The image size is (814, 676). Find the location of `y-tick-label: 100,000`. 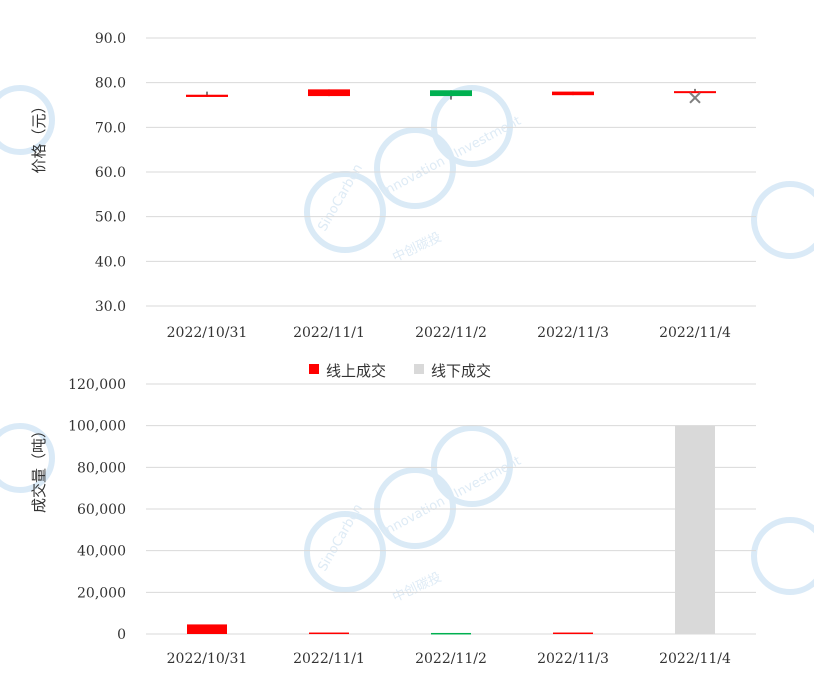

y-tick-label: 100,000 is located at coordinates (97, 427).